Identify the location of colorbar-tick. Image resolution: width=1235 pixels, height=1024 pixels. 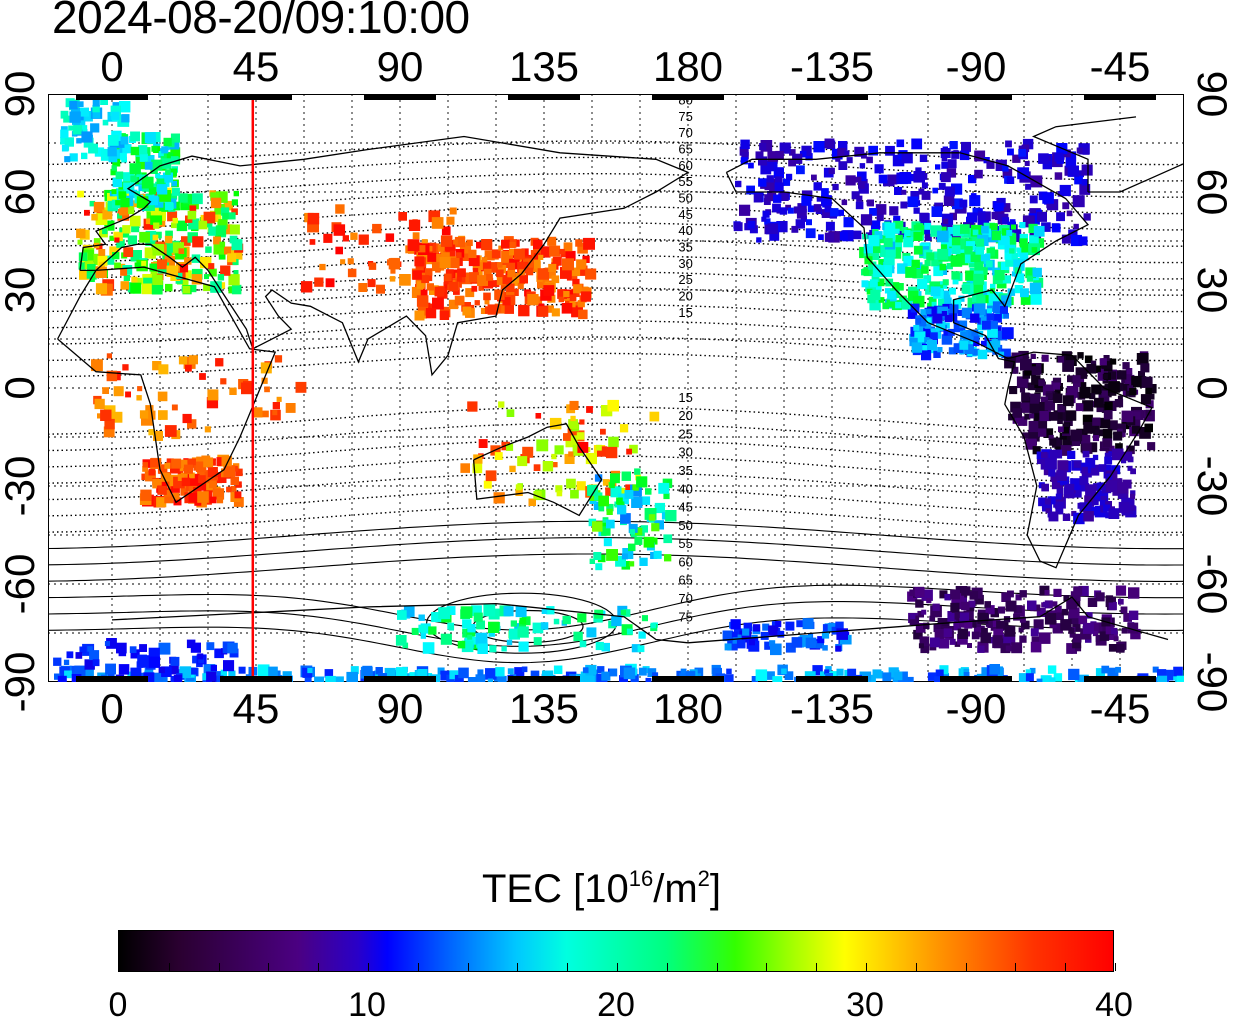
(119, 967).